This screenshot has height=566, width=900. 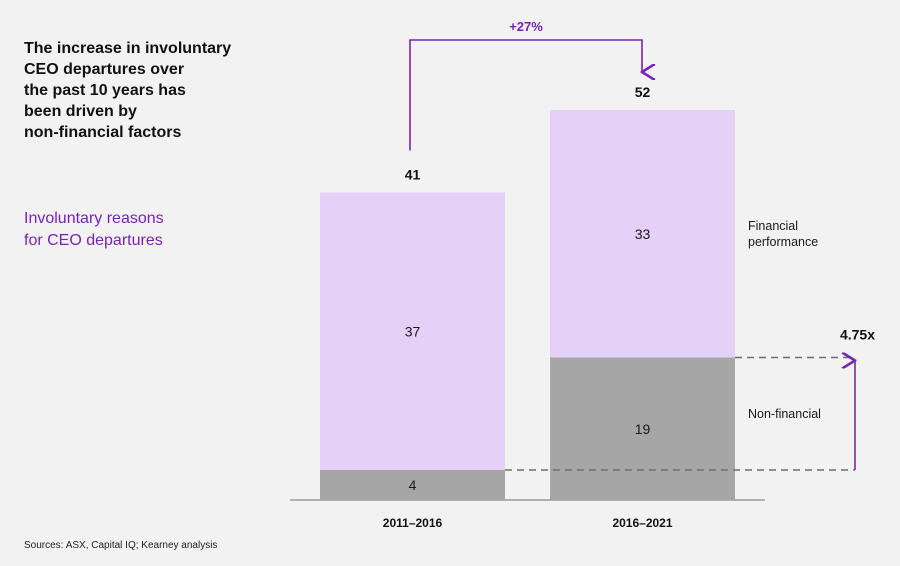 I want to click on growth-label: +27%, so click(x=526, y=26).